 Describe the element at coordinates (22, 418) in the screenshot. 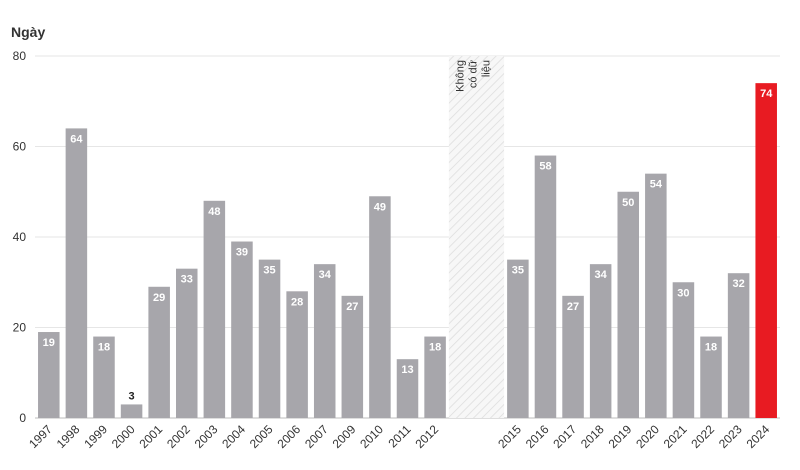

I see `y-tick-label: 0` at that location.